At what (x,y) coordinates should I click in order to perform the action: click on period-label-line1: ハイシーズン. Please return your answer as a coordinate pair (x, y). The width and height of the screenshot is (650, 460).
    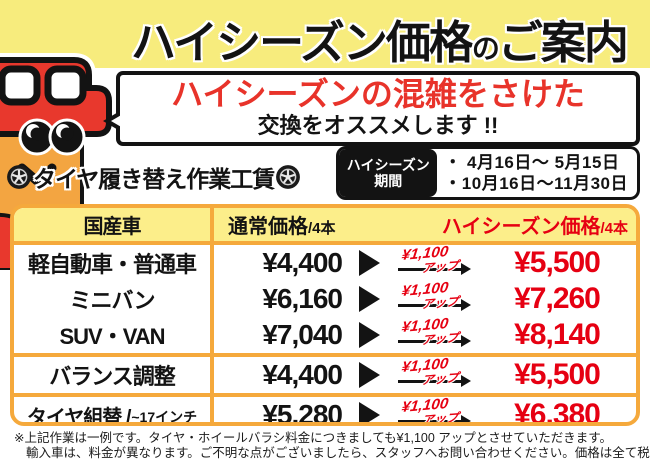
    Looking at the image, I should click on (388, 165).